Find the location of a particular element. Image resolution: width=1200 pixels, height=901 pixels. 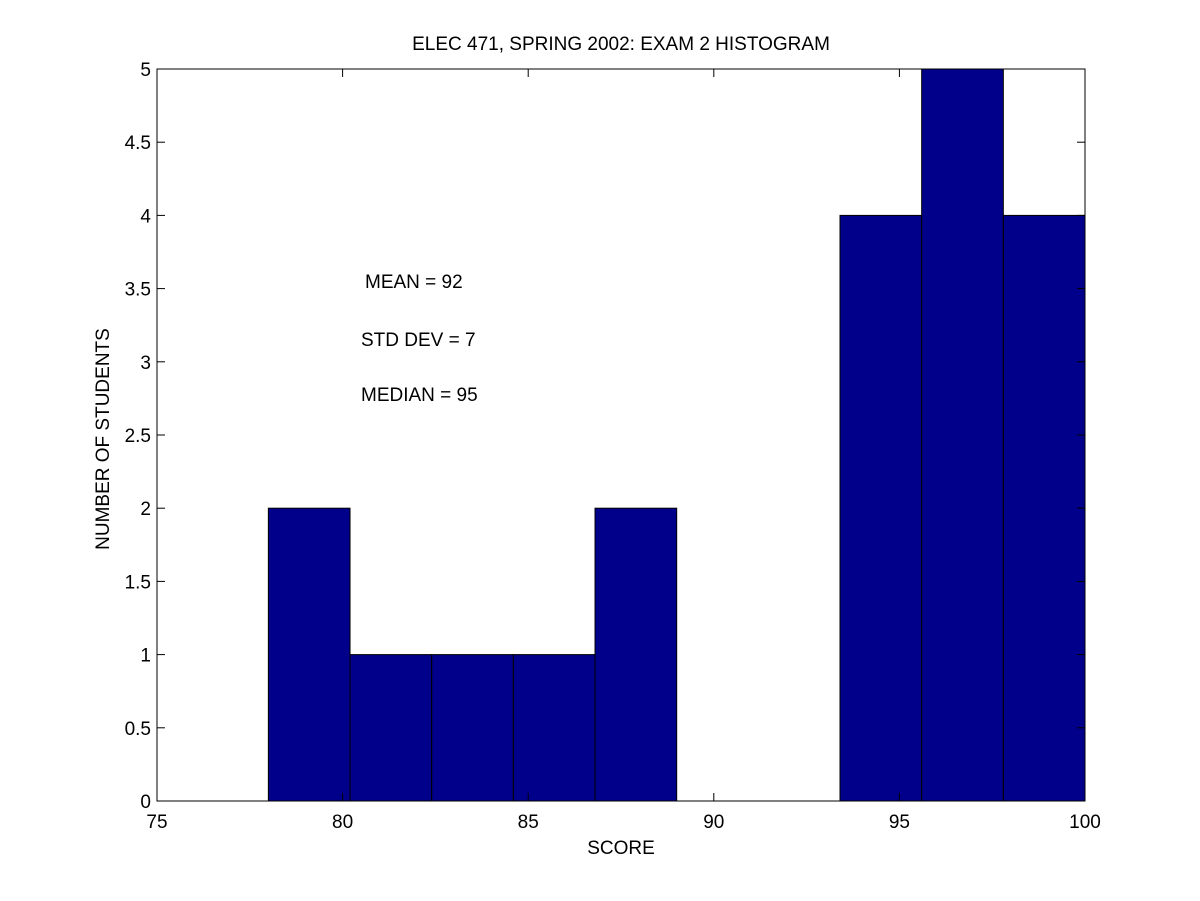

x-tick-label: 100 is located at coordinates (1085, 822).